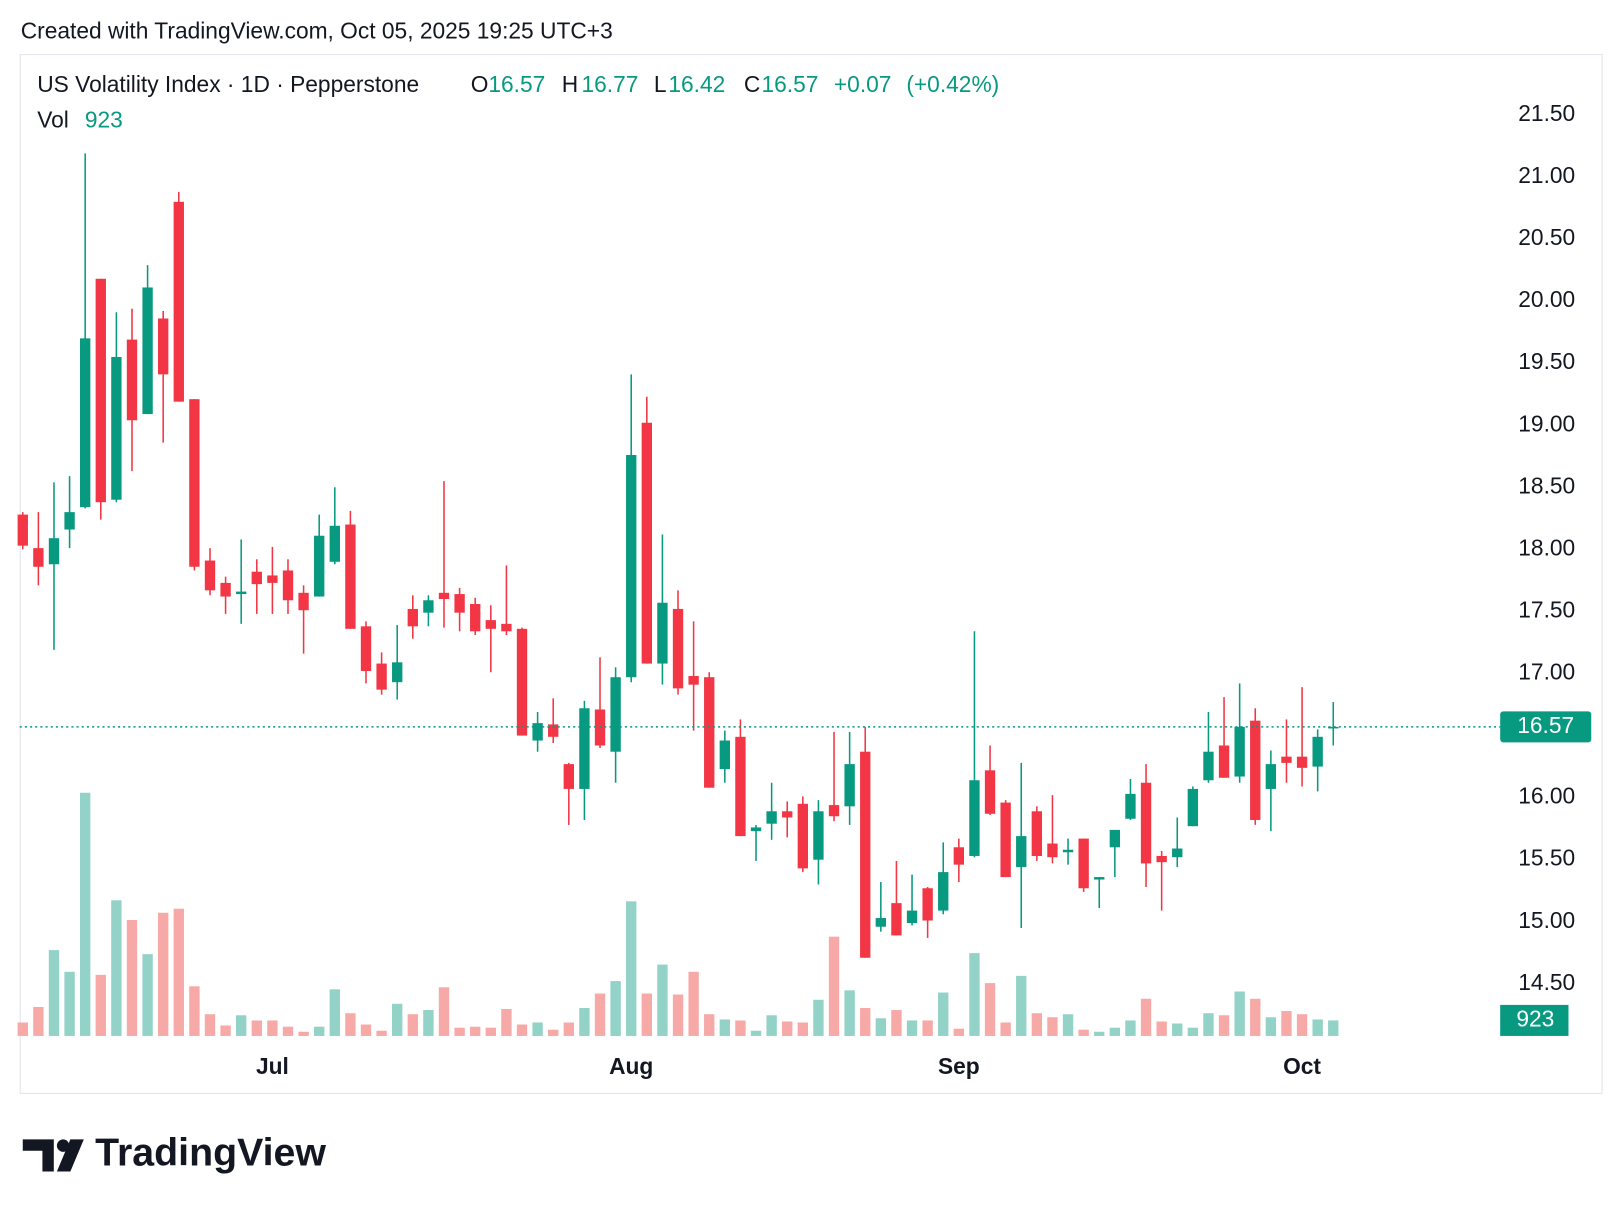 The width and height of the screenshot is (1614, 1208). What do you see at coordinates (1546, 858) in the screenshot?
I see `y-tick-label: 15.50` at bounding box center [1546, 858].